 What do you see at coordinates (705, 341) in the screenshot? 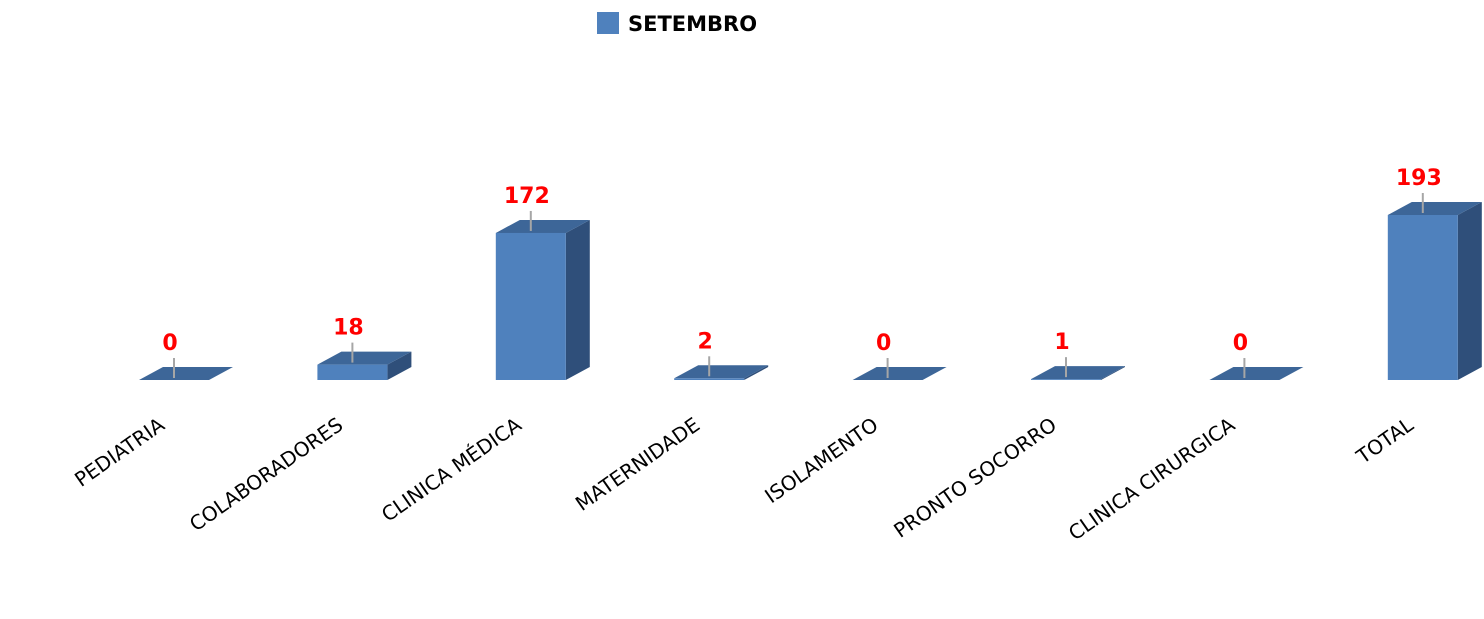
I see `value-label: 2` at bounding box center [705, 341].